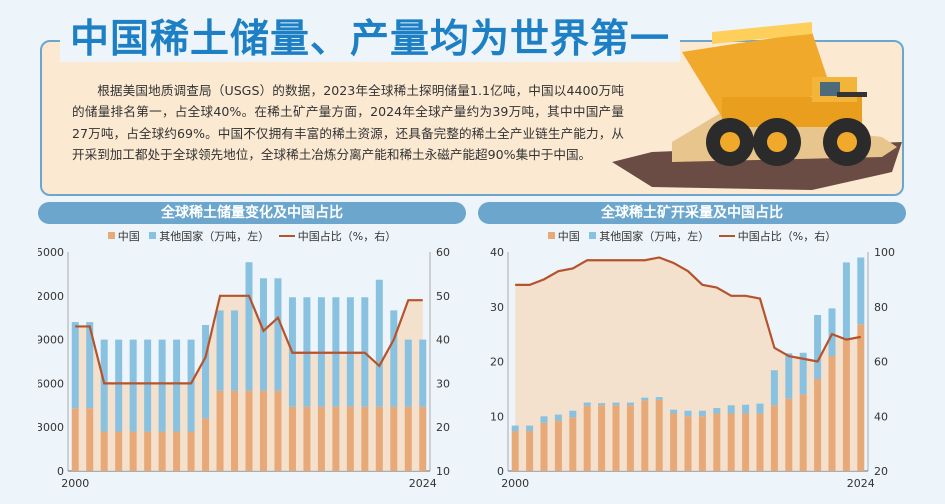  I want to click on y-left-tick-label: 20, so click(497, 362).